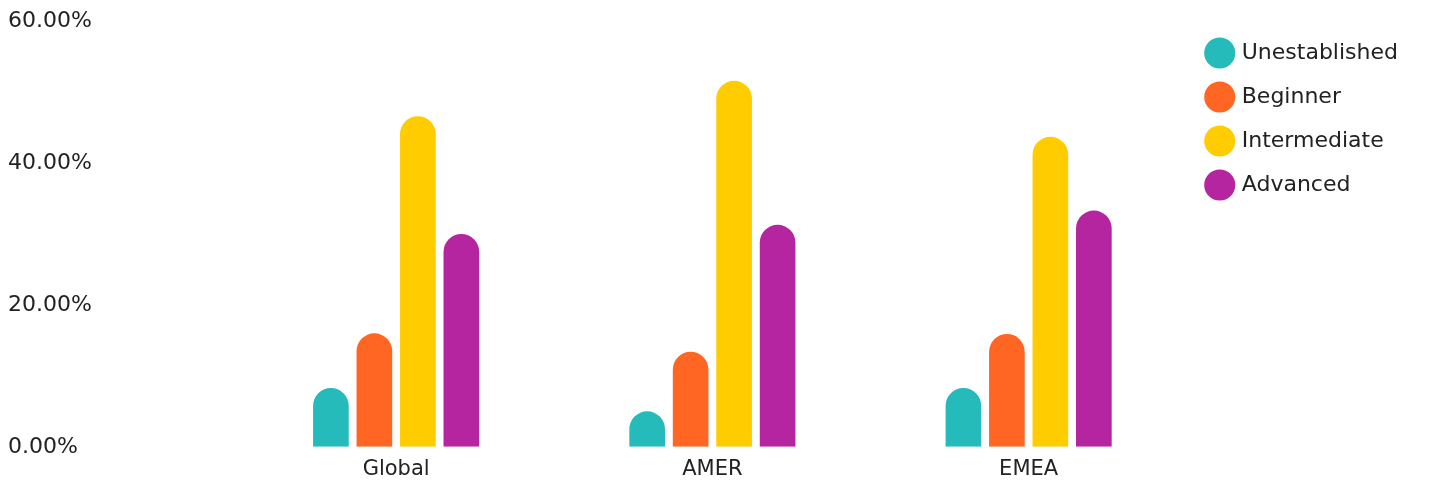  What do you see at coordinates (1319, 51) in the screenshot?
I see `legend-label: Unestablished` at bounding box center [1319, 51].